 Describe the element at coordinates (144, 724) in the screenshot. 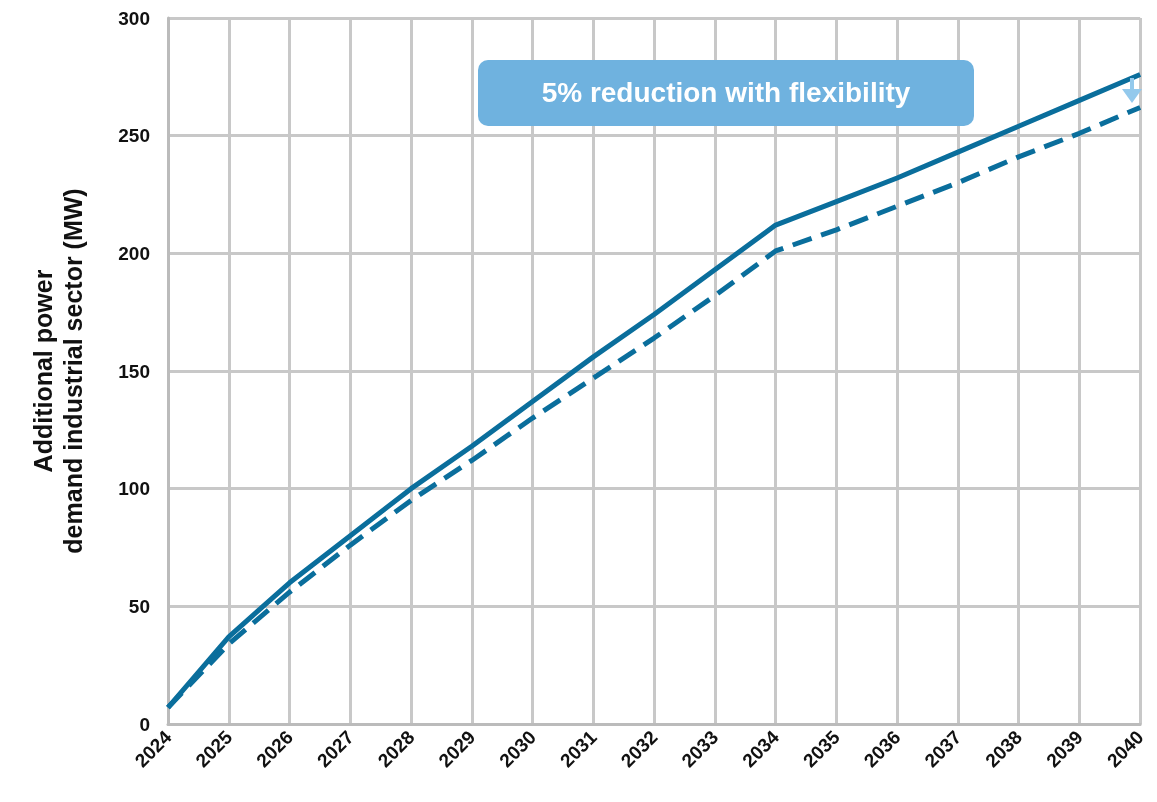

I see `y-tick-label: 0` at that location.